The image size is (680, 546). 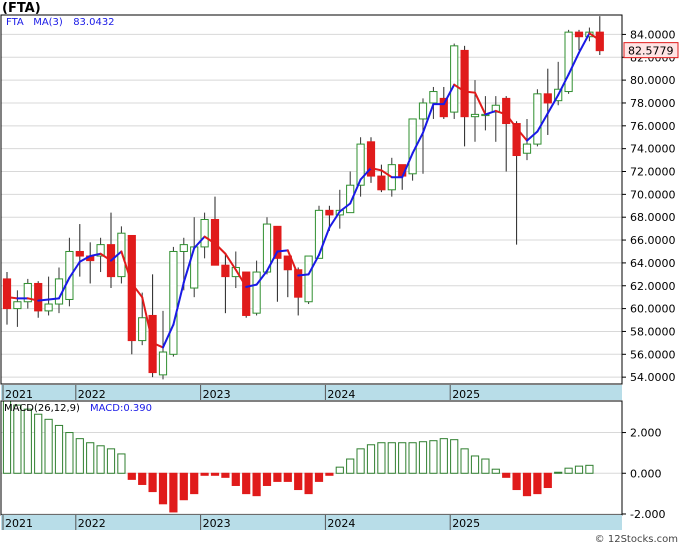 What do you see at coordinates (92, 523) in the screenshot?
I see `macd-x-tick-label: 2022` at bounding box center [92, 523].